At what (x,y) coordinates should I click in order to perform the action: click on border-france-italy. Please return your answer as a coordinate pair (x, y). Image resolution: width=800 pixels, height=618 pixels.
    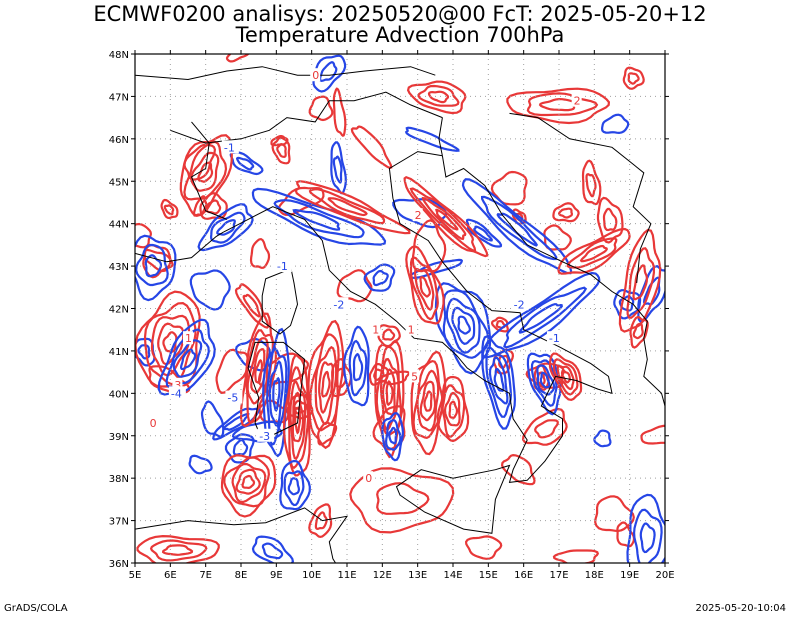
    Looking at the image, I should click on (209, 170).